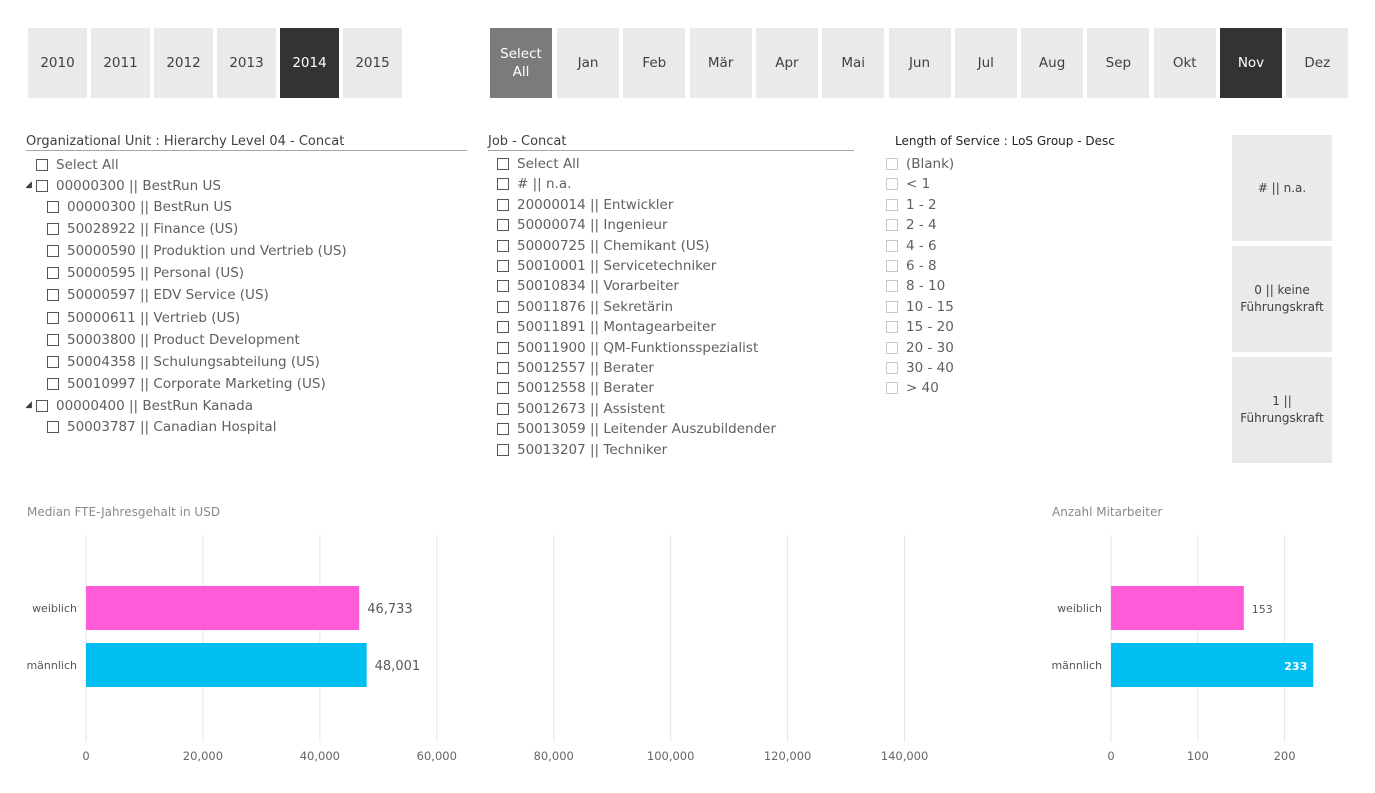  What do you see at coordinates (911, 205) in the screenshot?
I see `los-item: 1 - 2` at bounding box center [911, 205].